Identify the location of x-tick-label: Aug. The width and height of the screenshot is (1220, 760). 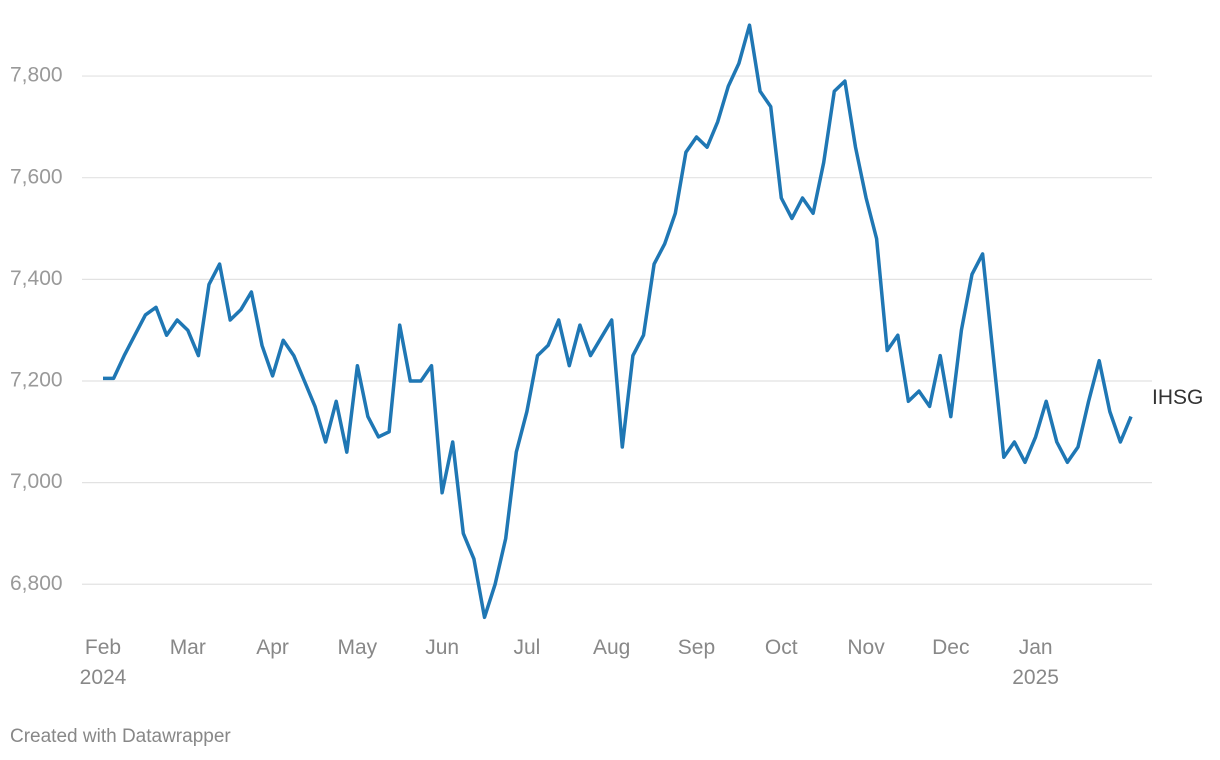
(611, 647).